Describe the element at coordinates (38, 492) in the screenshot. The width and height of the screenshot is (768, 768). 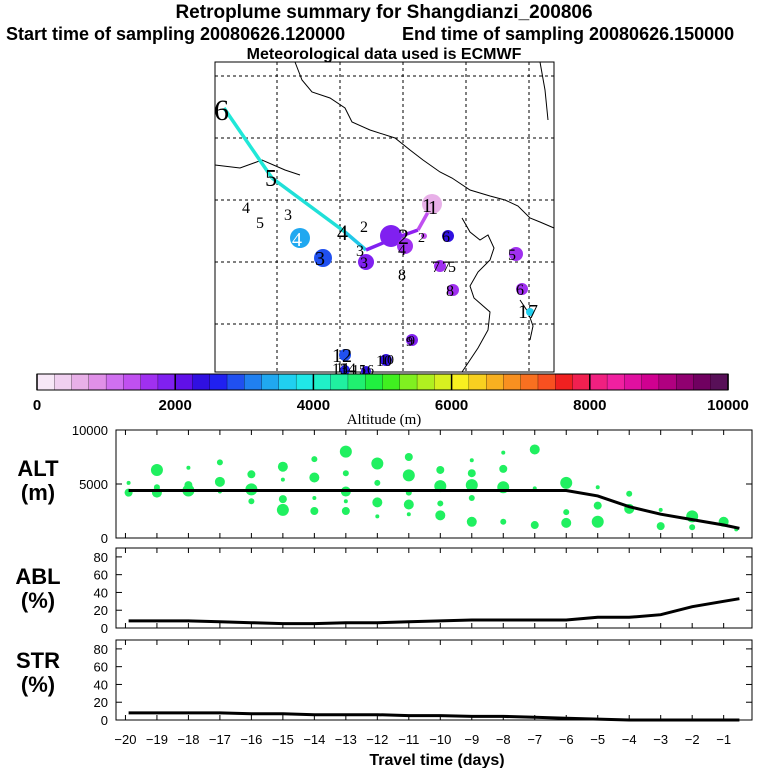
I see `y-axis-unit: (m)` at that location.